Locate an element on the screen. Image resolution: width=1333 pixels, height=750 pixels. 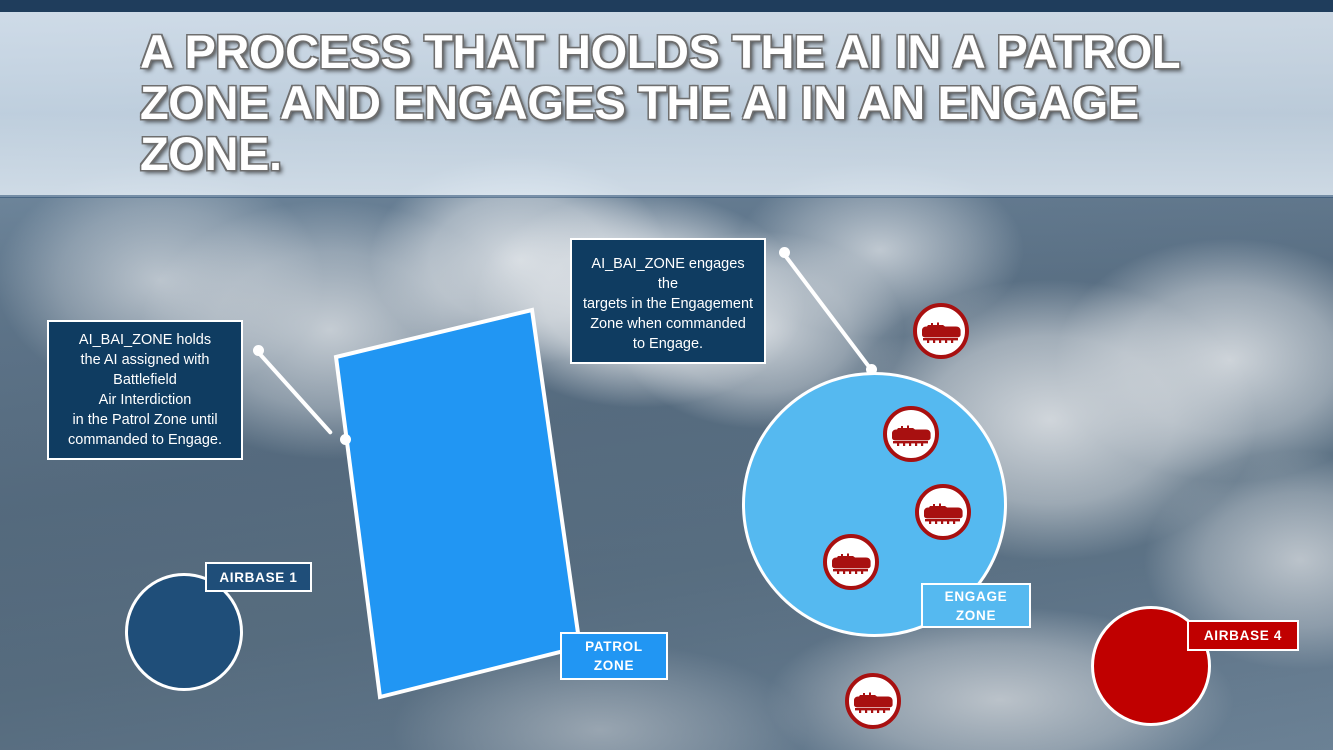
callout-line: commanded to Engage. is located at coordinates (145, 440).